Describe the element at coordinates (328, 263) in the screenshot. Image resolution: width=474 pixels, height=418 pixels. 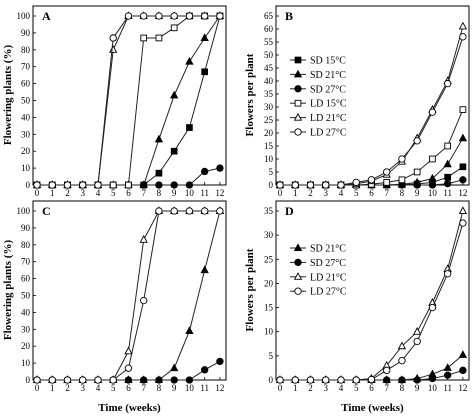
I see `legend-label: SD 27°C` at that location.